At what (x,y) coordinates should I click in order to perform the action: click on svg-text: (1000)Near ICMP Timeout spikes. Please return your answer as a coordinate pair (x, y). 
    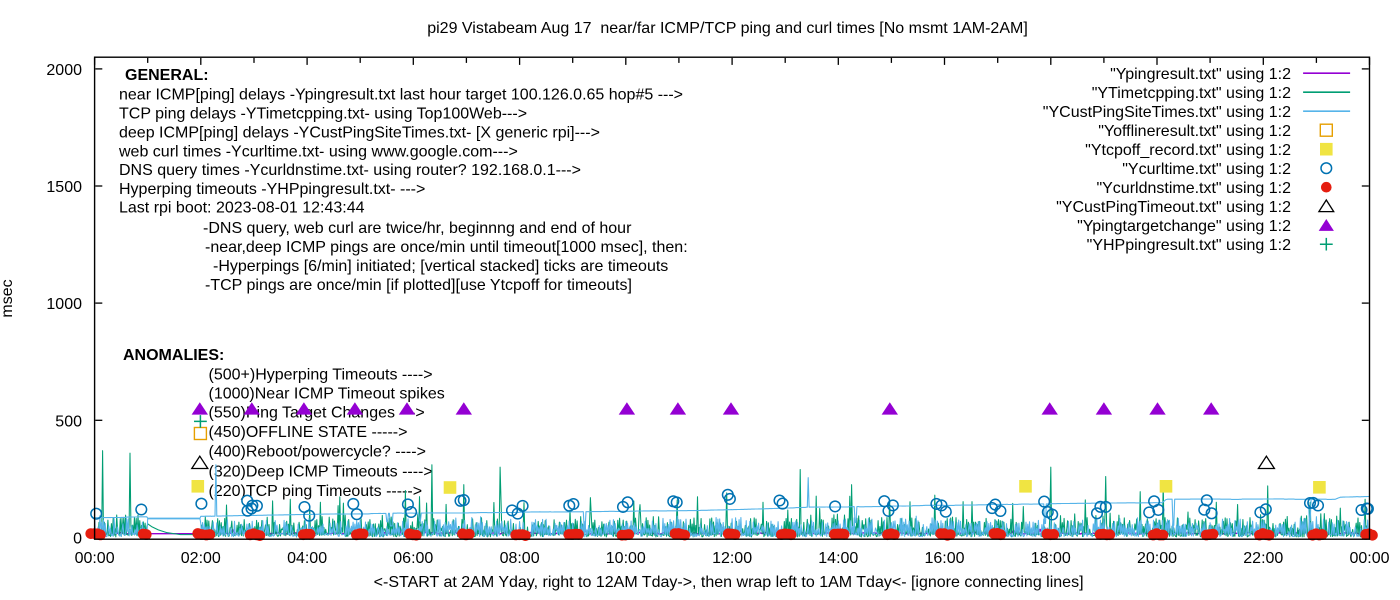
    Looking at the image, I should click on (327, 393).